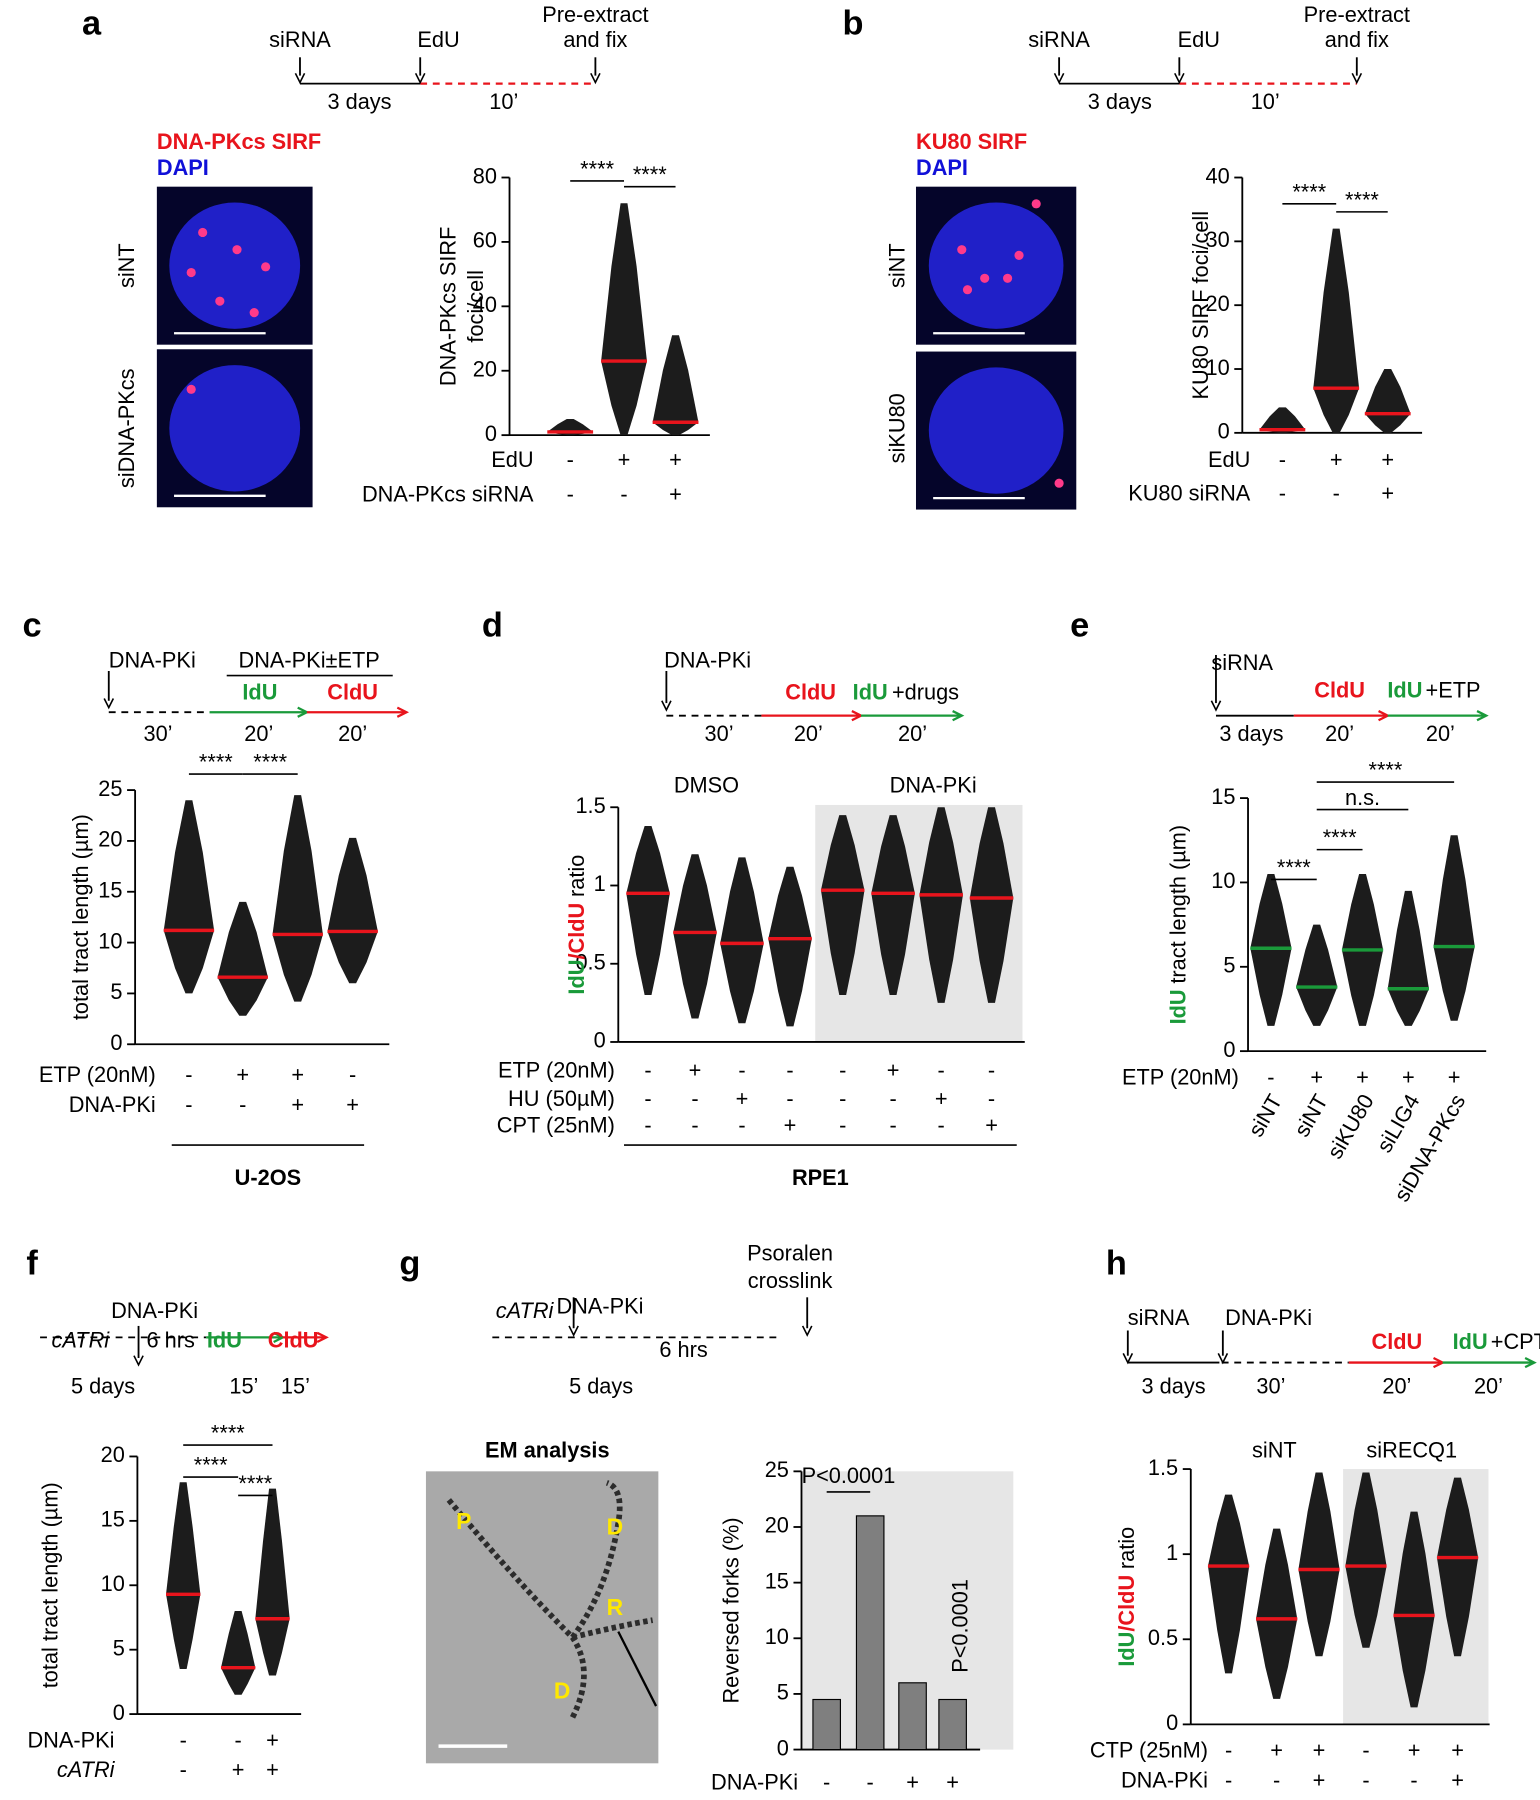 This screenshot has width=1540, height=1800. Describe the element at coordinates (239, 141) in the screenshot. I see `image-legend: DNA-PKcs SIRF` at that location.